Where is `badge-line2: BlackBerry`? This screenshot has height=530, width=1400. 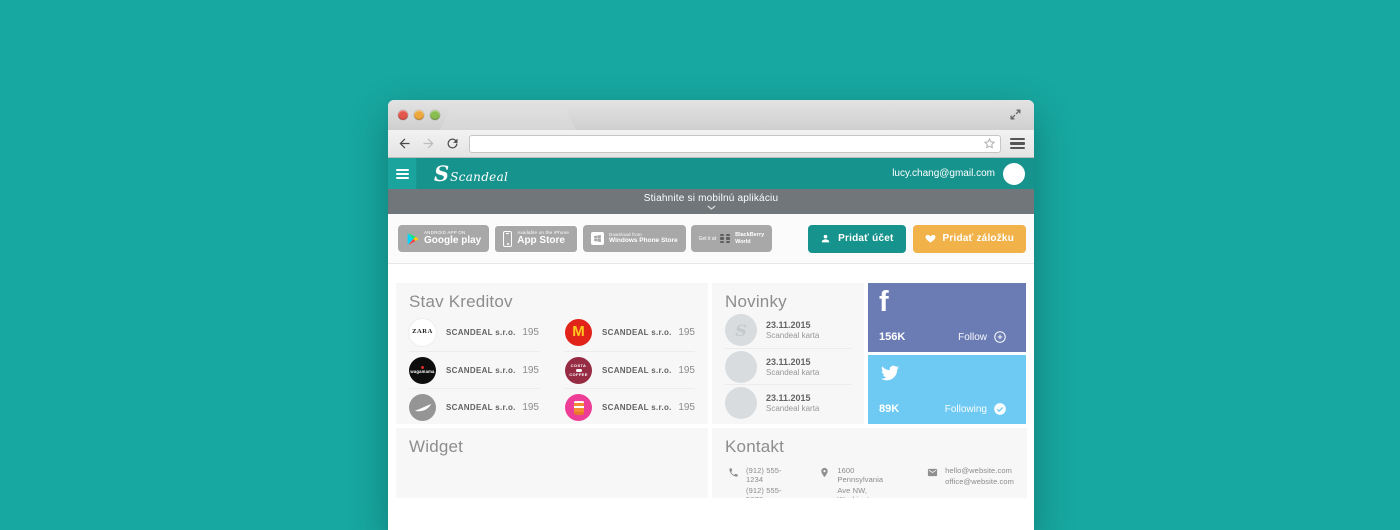
badge-line2: BlackBerry is located at coordinates (750, 234).